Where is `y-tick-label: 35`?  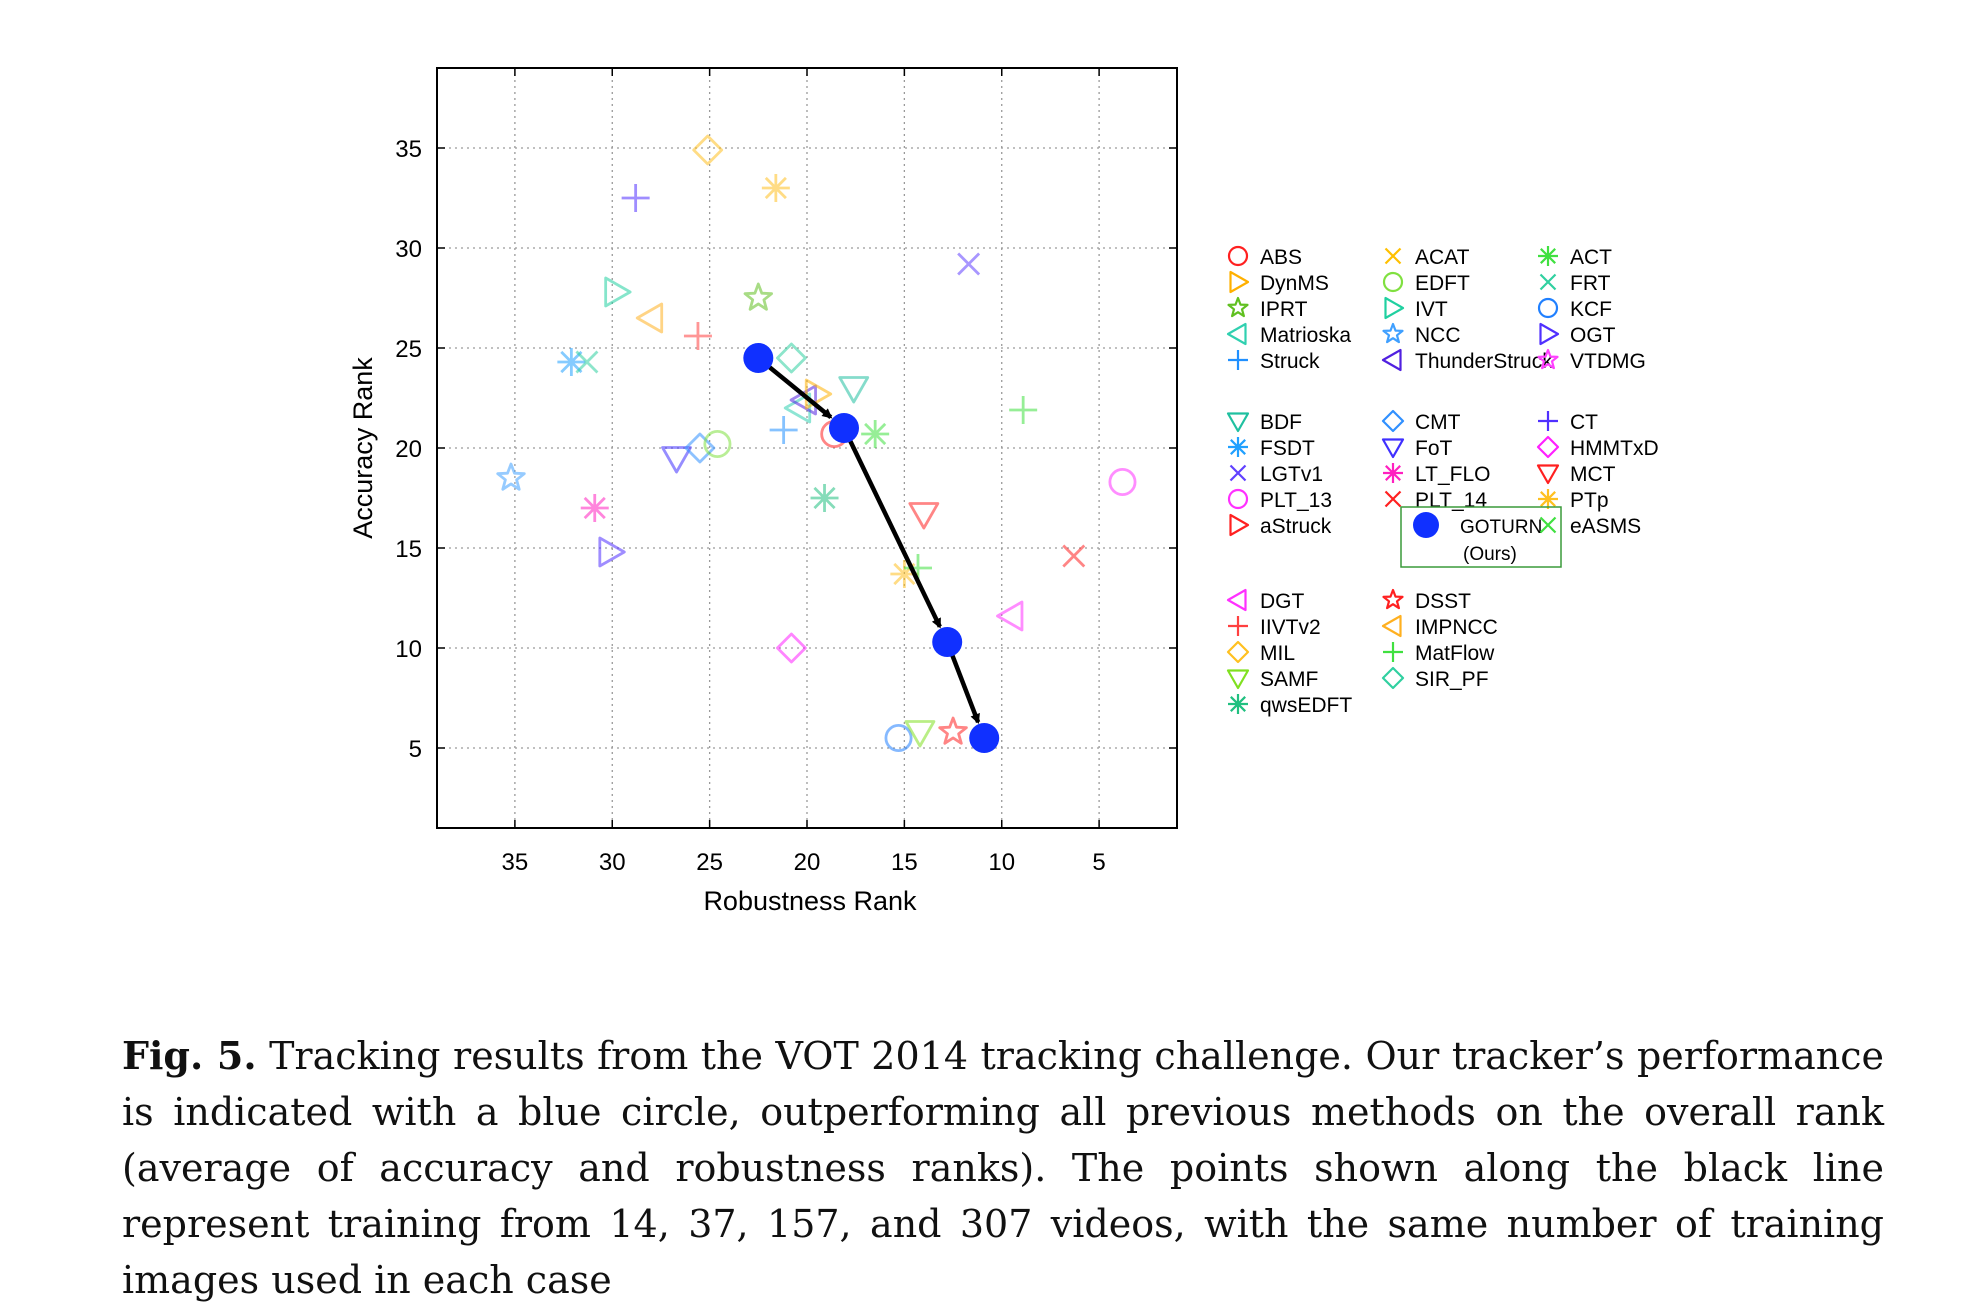
y-tick-label: 35 is located at coordinates (408, 149).